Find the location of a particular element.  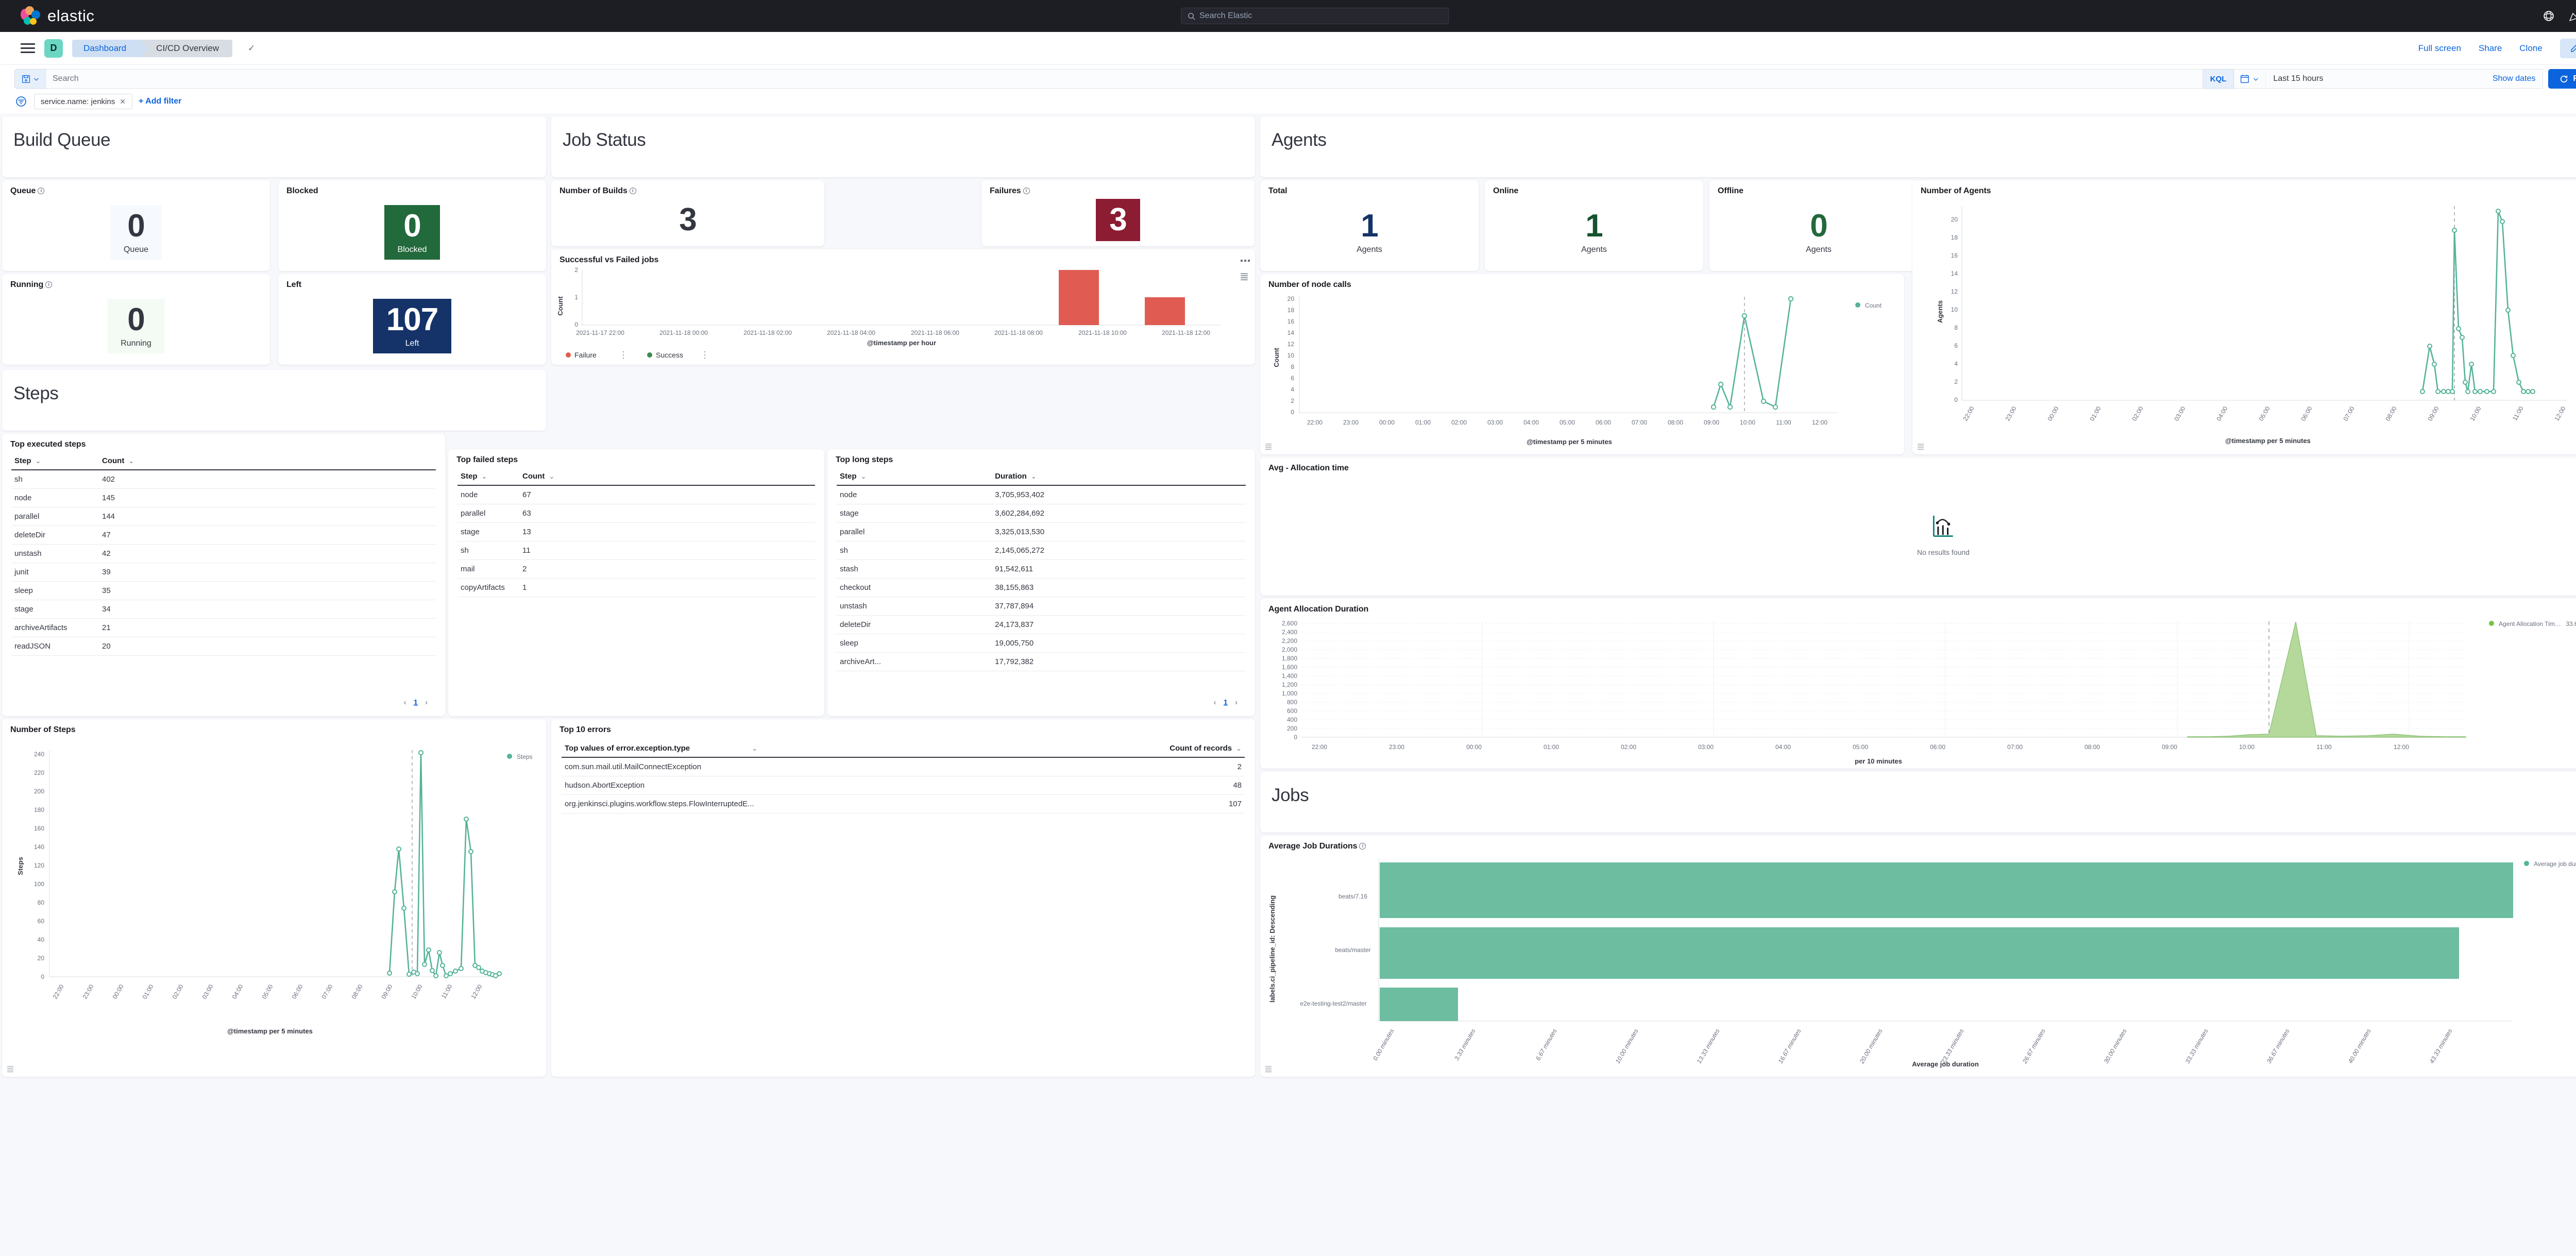

show-dates-button: Show dates is located at coordinates (2514, 78).